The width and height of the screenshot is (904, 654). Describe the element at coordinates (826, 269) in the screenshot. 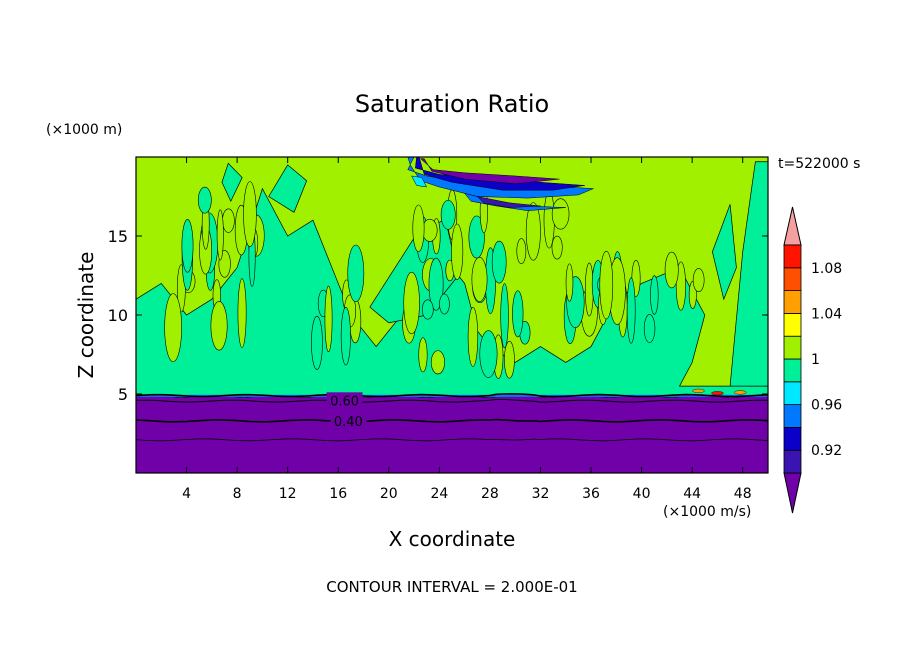

I see `colorbar-label: 1.08` at that location.